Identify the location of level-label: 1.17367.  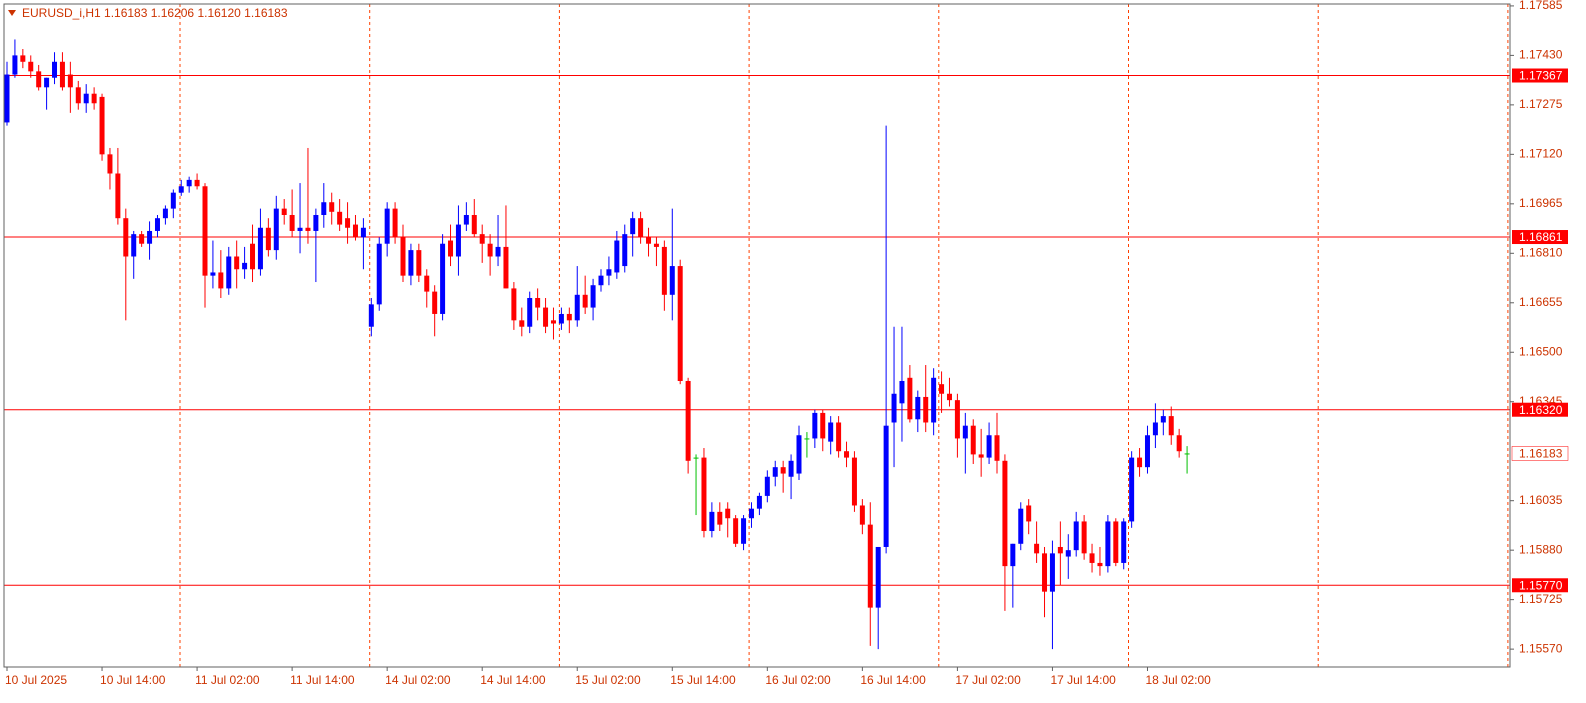
(1541, 76).